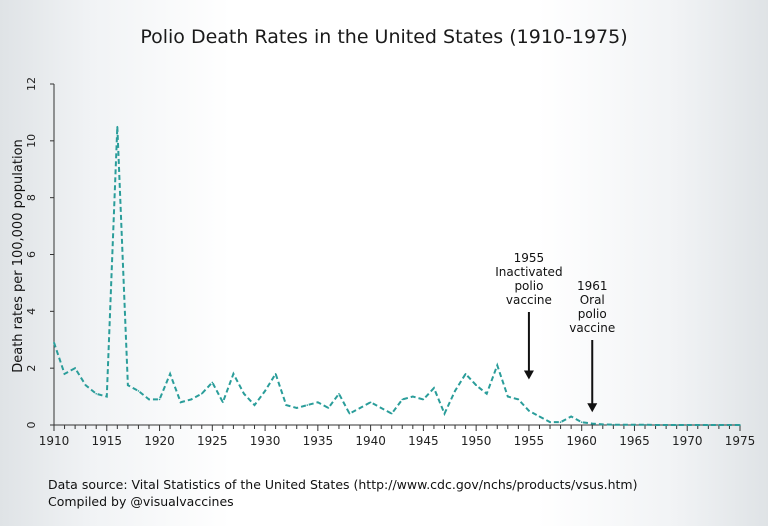  What do you see at coordinates (31, 84) in the screenshot?
I see `y-tick-label: 12` at bounding box center [31, 84].